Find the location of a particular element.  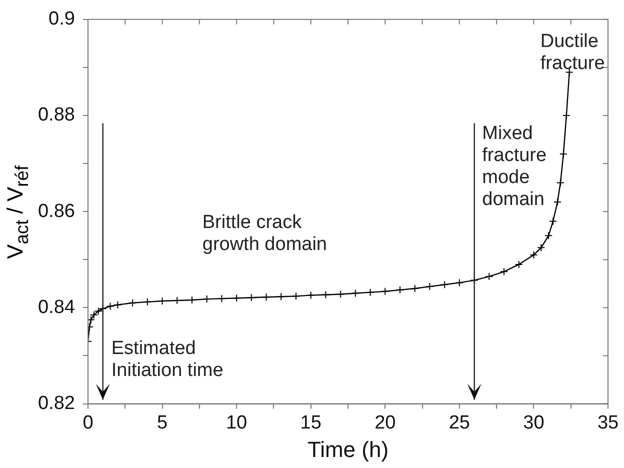

y-tick-label: 0.88 is located at coordinates (56, 115).